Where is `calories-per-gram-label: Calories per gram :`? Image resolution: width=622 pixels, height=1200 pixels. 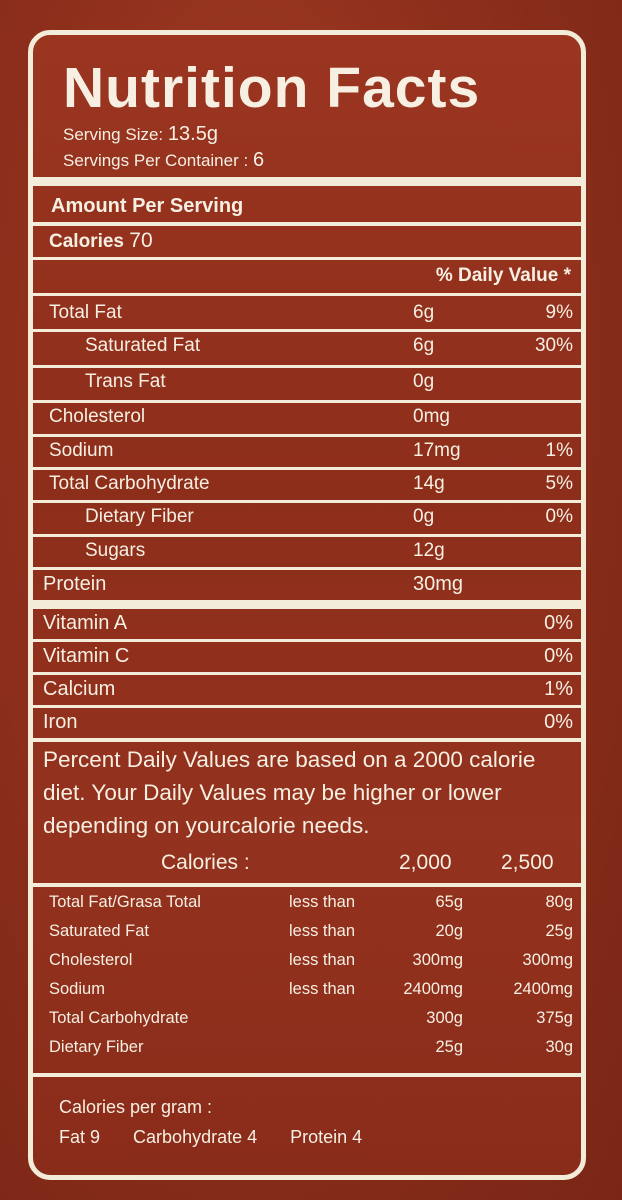 calories-per-gram-label: Calories per gram : is located at coordinates (136, 1107).